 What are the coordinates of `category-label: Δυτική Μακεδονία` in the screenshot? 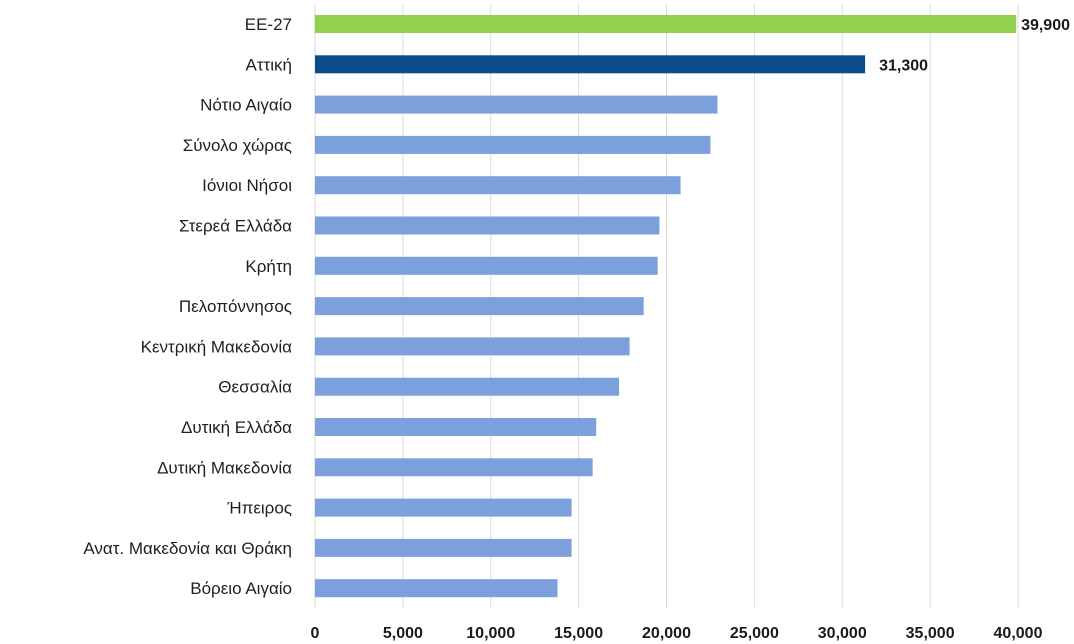 It's located at (224, 467).